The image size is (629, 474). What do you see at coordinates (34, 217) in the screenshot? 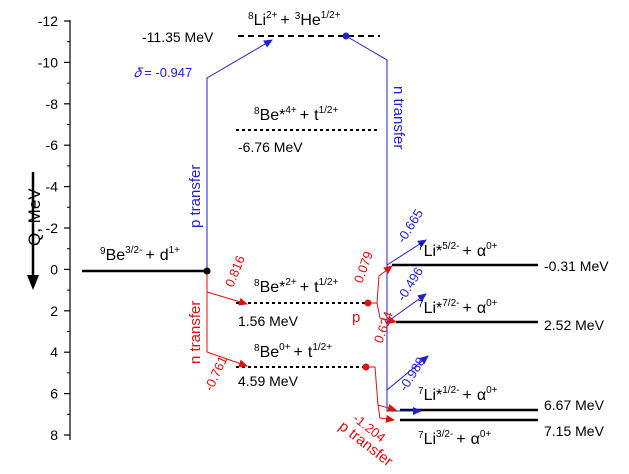
I see `axis-label: Q, MeV` at bounding box center [34, 217].